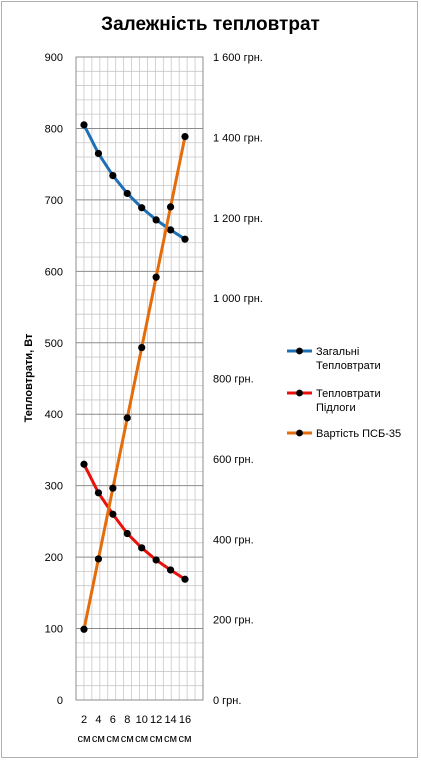 The width and height of the screenshot is (421, 761). I want to click on legend-label: Загальні, so click(337, 352).